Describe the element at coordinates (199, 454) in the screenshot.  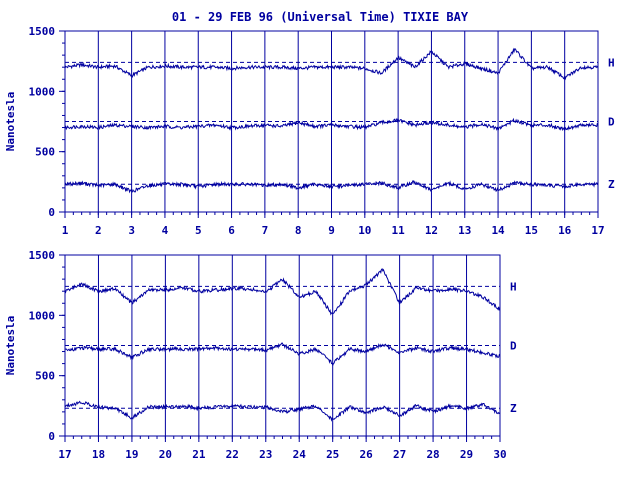
I see `x-tick-label: 21` at that location.